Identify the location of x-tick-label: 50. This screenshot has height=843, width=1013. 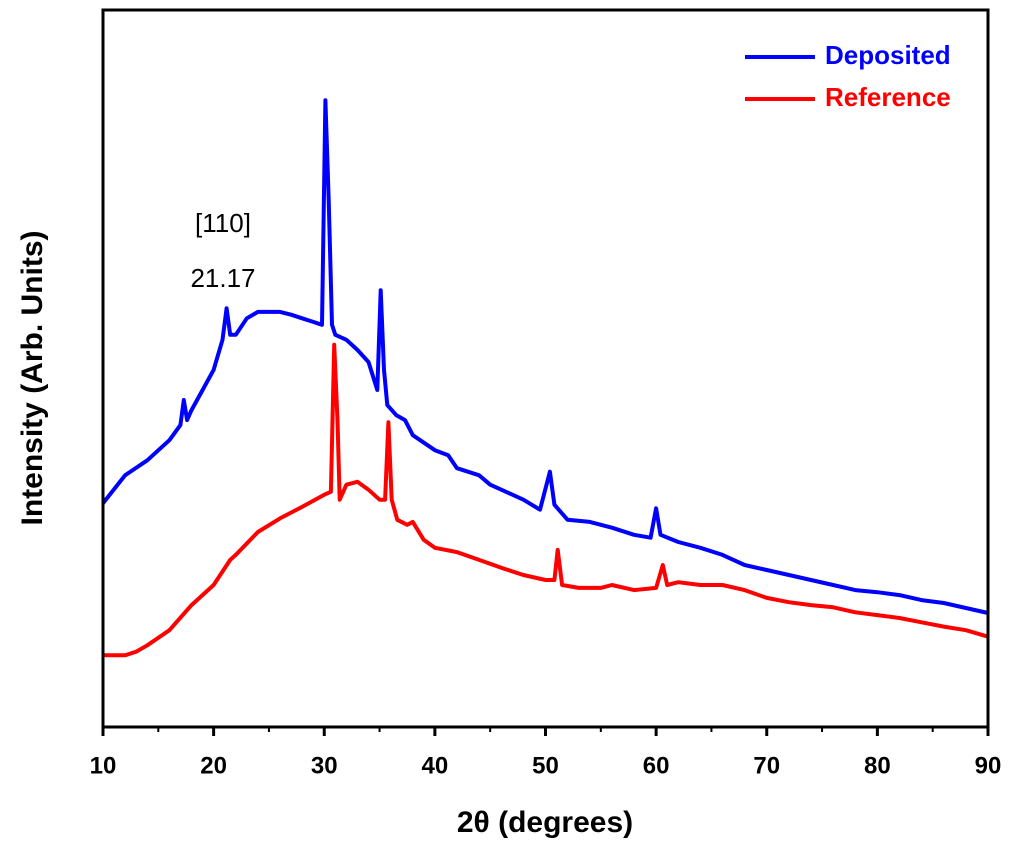
(545, 765).